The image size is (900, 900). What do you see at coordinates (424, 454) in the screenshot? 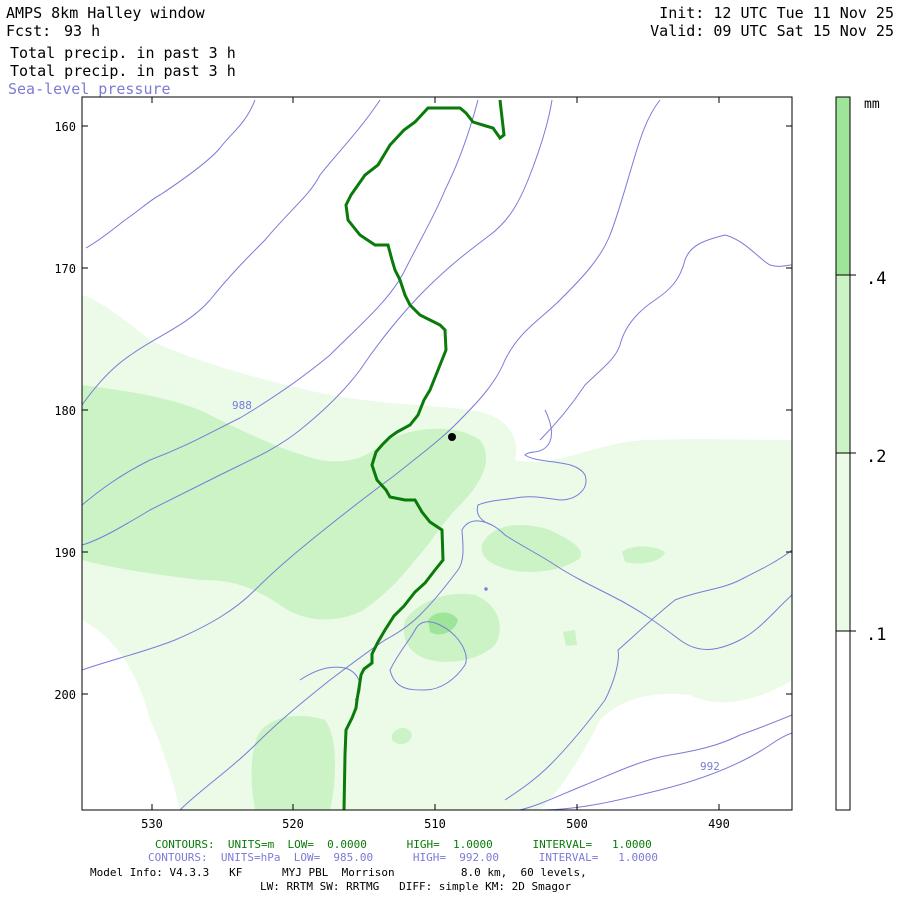
I see `height-contour-line` at bounding box center [424, 454].